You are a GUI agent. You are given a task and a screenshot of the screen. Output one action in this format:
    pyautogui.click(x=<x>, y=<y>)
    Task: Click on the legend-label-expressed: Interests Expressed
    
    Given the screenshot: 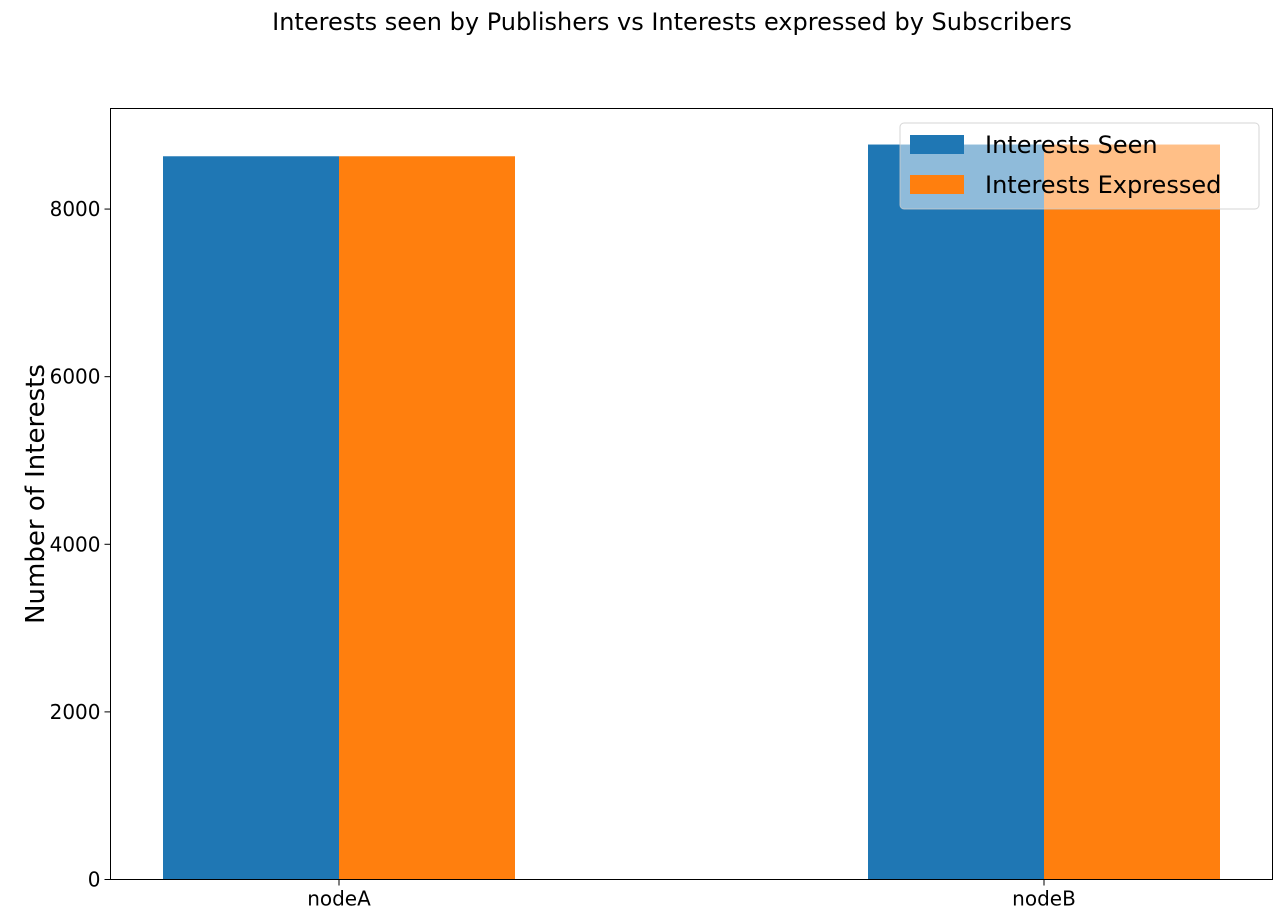 What is the action you would take?
    pyautogui.click(x=1103, y=185)
    